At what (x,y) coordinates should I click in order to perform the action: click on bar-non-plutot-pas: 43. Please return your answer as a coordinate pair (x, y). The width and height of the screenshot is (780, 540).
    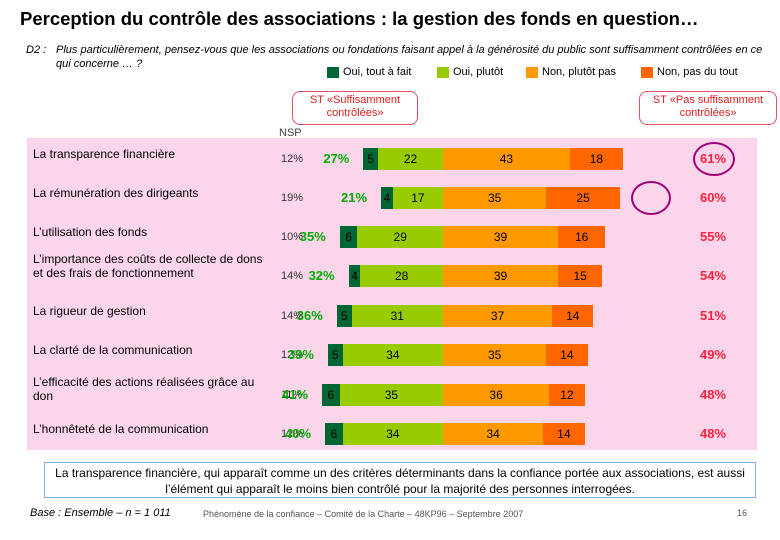
    Looking at the image, I should click on (506, 159).